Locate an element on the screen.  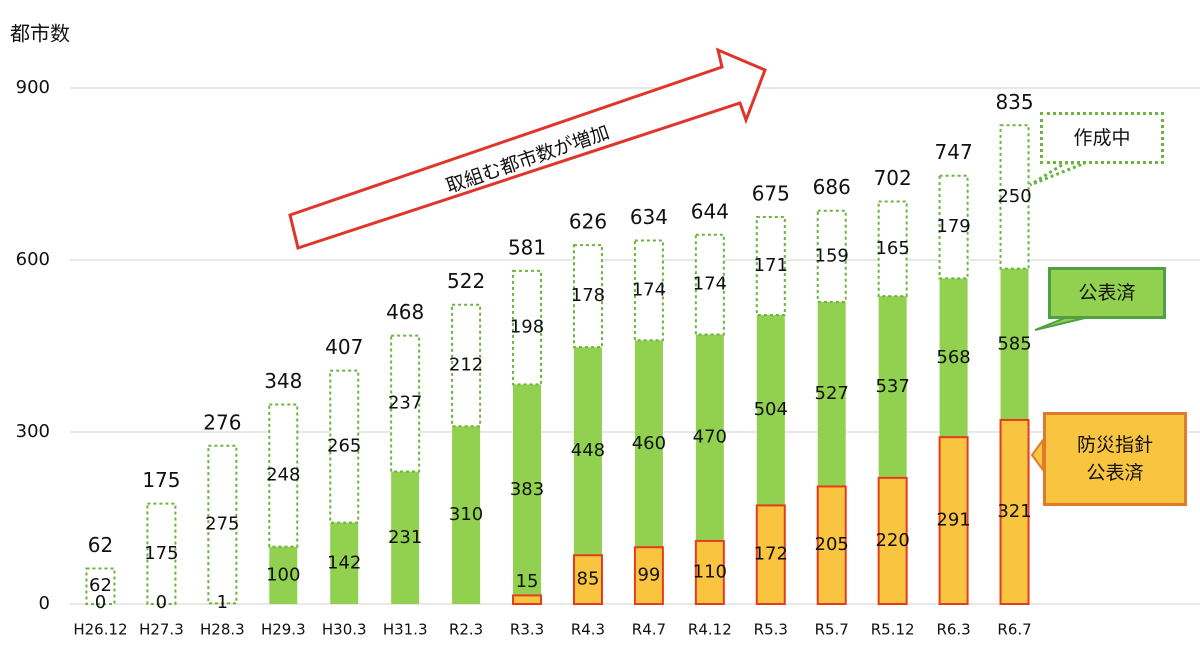
value-label: 198 is located at coordinates (527, 327).